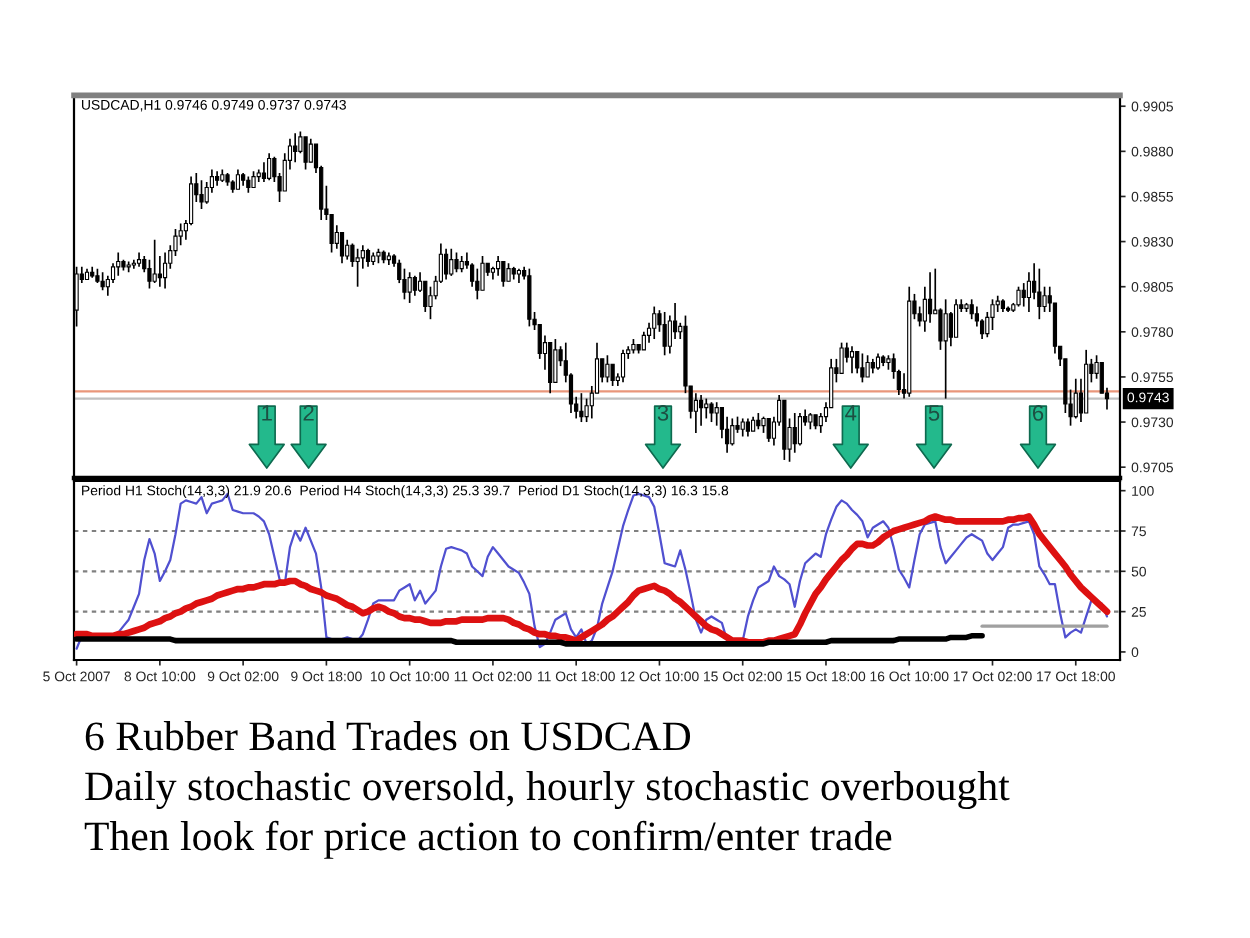 The width and height of the screenshot is (1250, 938). What do you see at coordinates (934, 413) in the screenshot?
I see `annotation: 5` at bounding box center [934, 413].